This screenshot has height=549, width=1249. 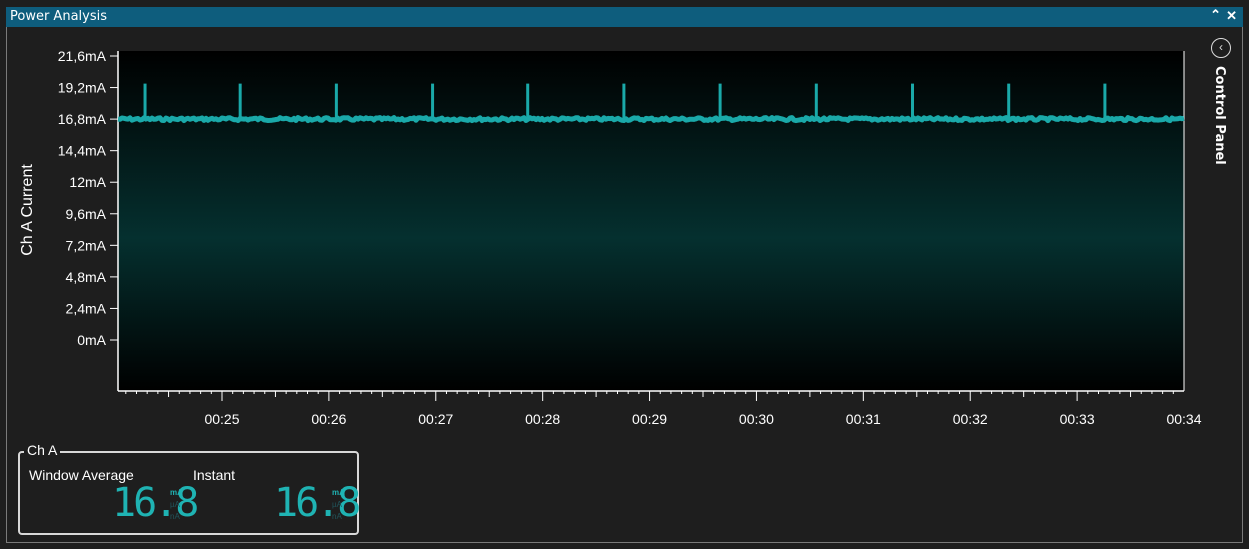 I want to click on chevron-left-circle-icon: ‹, so click(x=1221, y=48).